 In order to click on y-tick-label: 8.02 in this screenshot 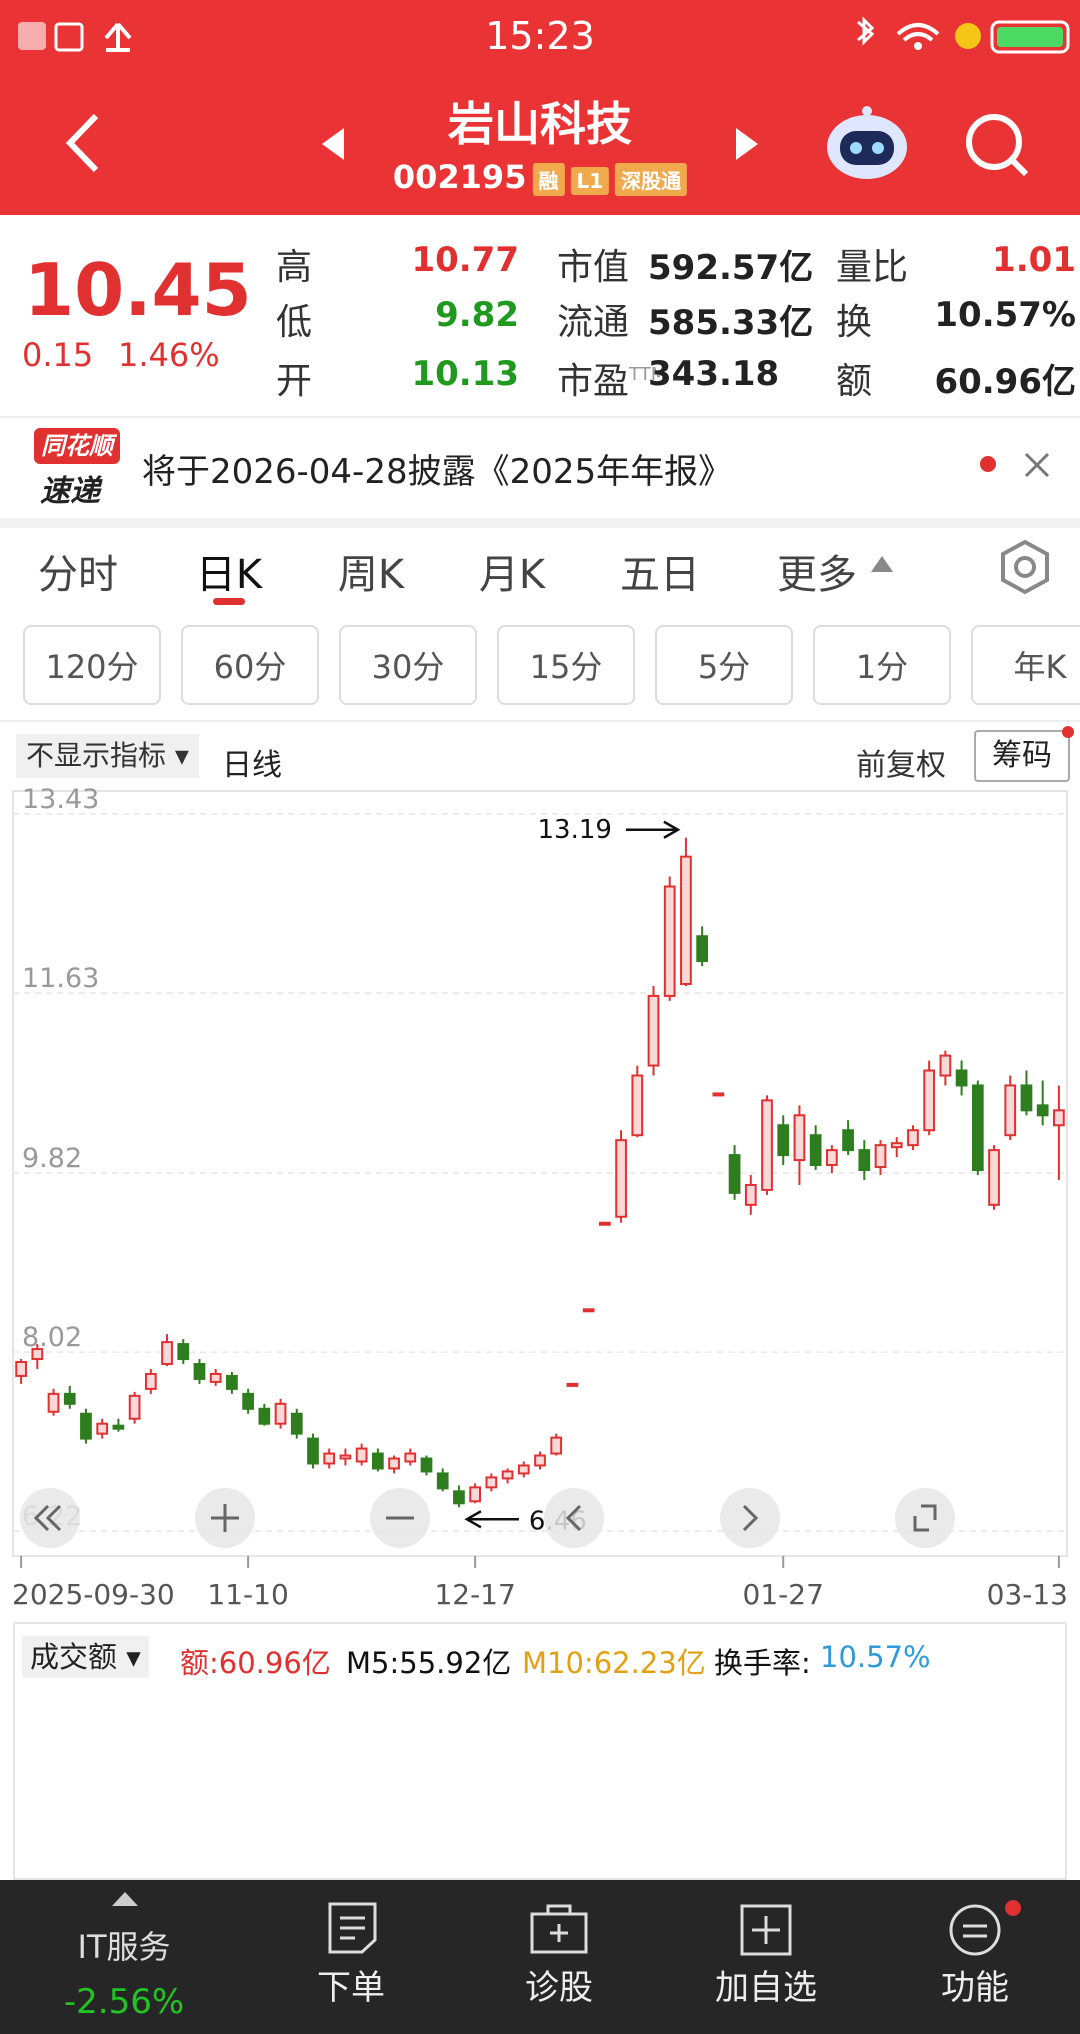, I will do `click(52, 1337)`.